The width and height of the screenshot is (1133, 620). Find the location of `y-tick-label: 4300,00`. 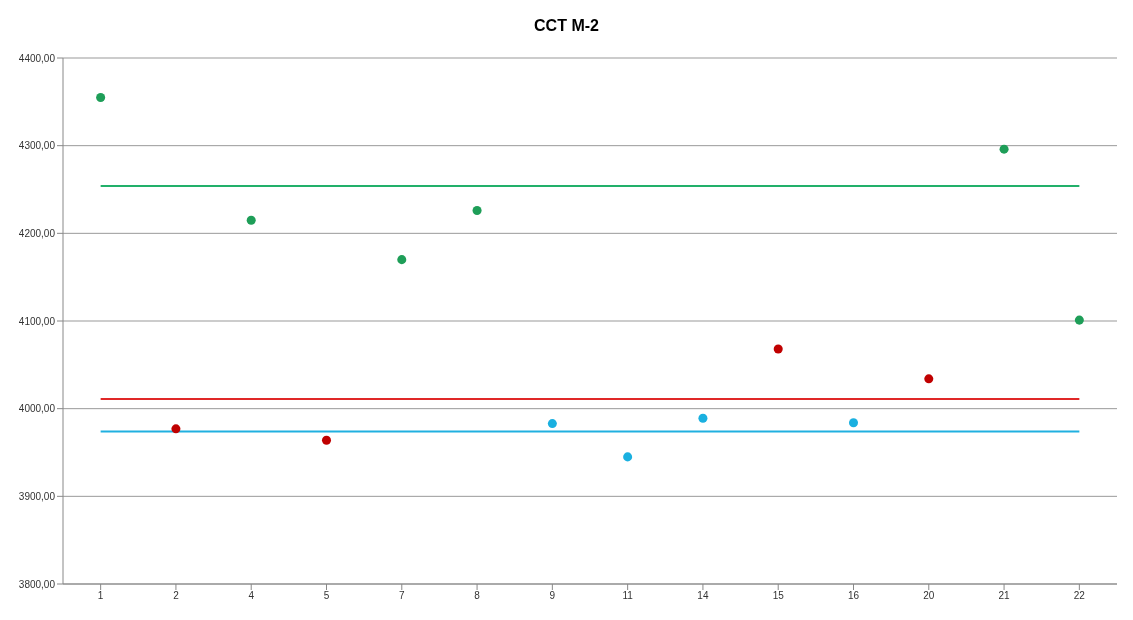

y-tick-label: 4300,00 is located at coordinates (37, 146).